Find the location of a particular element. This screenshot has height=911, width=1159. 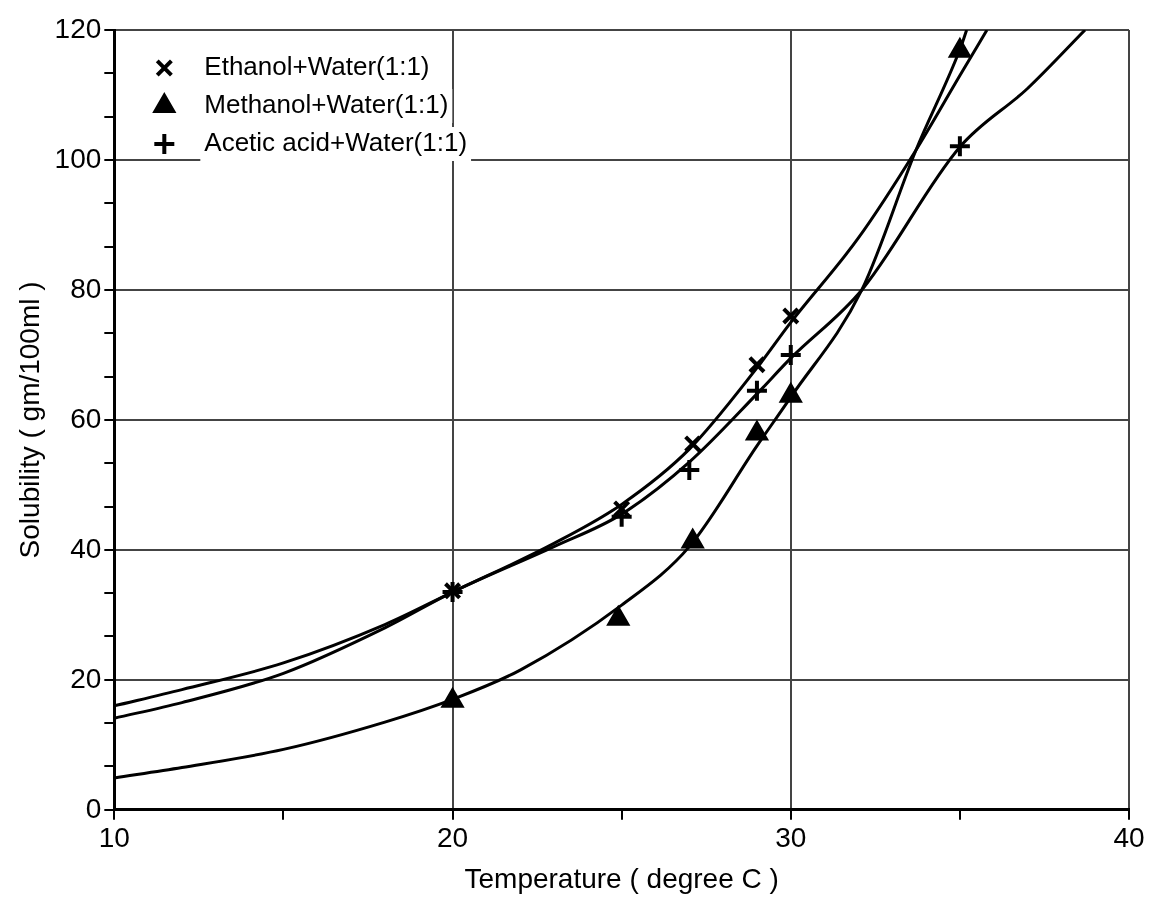

y-tick-label: 20 is located at coordinates (86, 678).